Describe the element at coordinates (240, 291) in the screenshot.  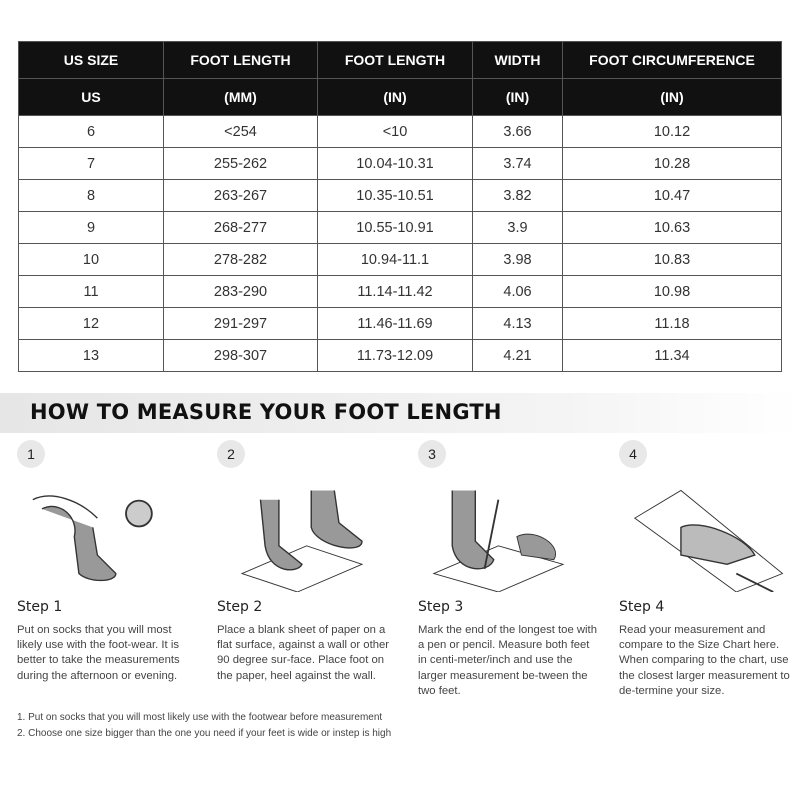
I see `table-cell: 283-290` at that location.